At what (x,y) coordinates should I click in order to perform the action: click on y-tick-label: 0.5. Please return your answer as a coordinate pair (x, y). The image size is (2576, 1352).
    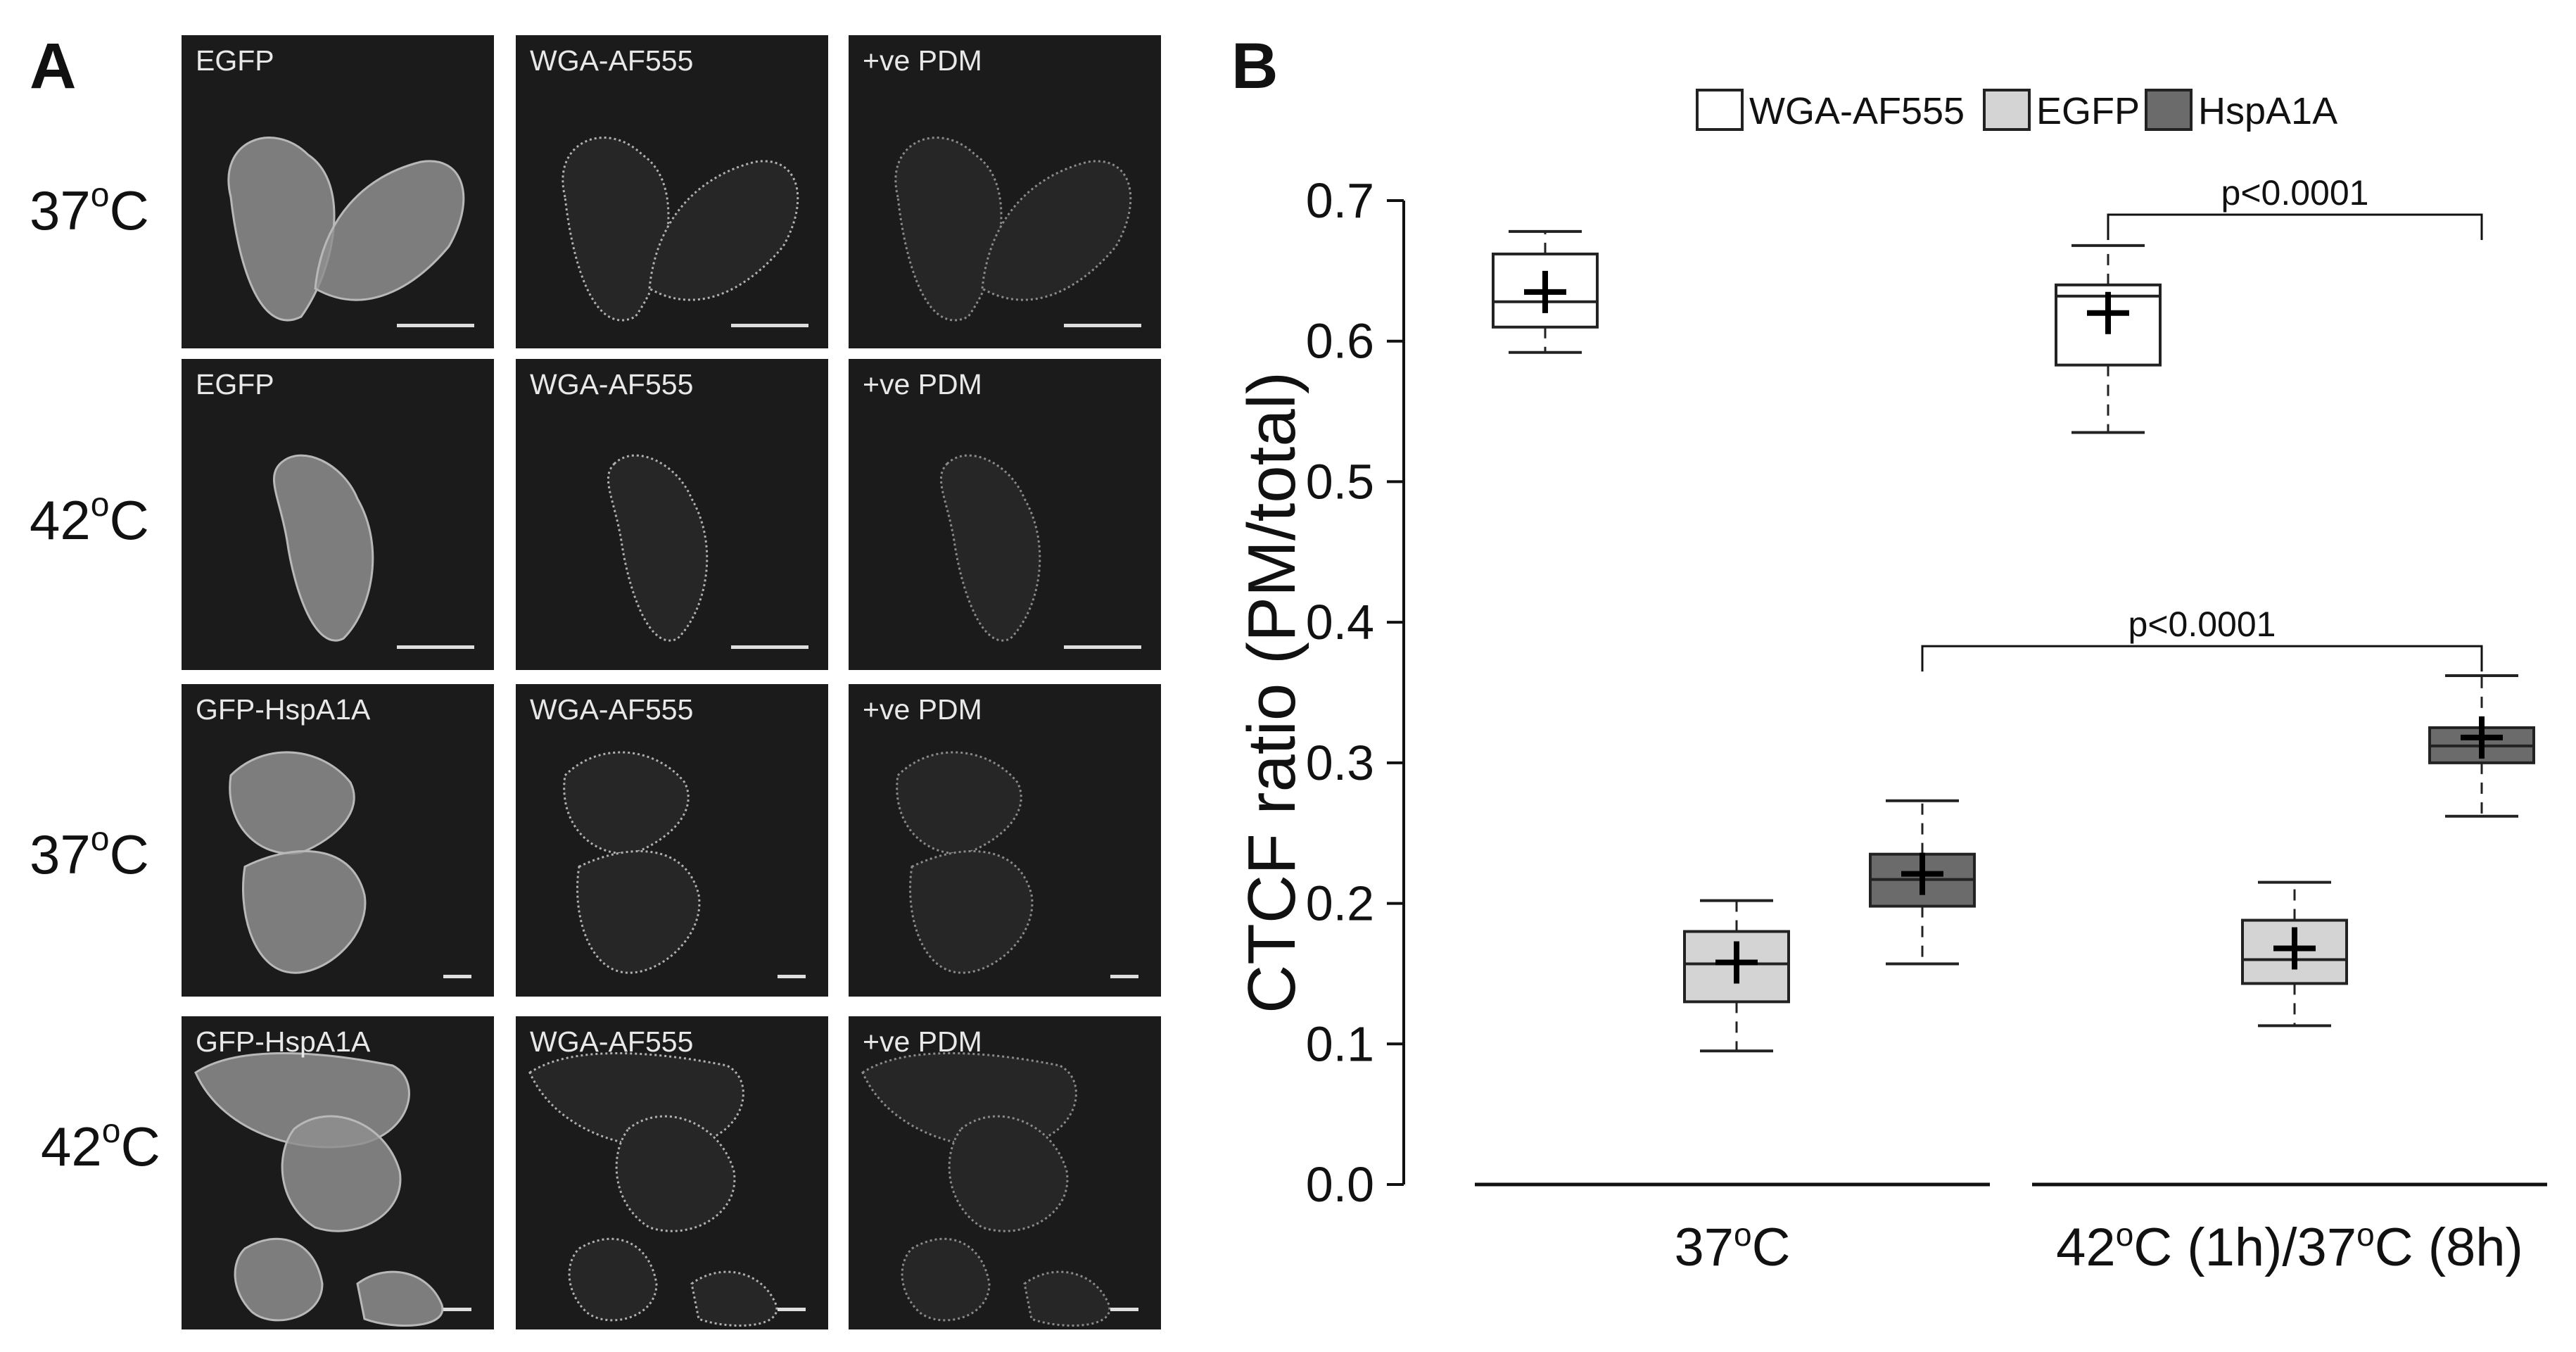
    Looking at the image, I should click on (1340, 481).